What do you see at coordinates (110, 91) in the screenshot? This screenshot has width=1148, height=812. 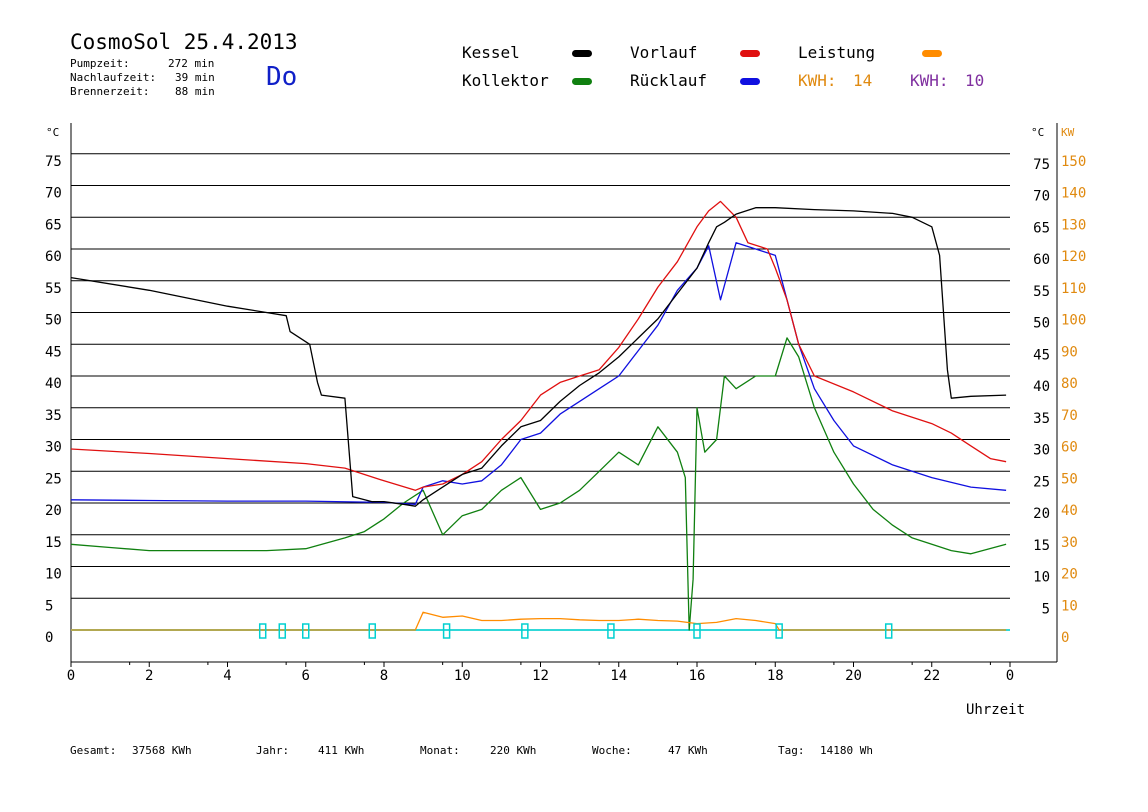 I see `stat-brennerzeit-label: Brennerzeit:` at bounding box center [110, 91].